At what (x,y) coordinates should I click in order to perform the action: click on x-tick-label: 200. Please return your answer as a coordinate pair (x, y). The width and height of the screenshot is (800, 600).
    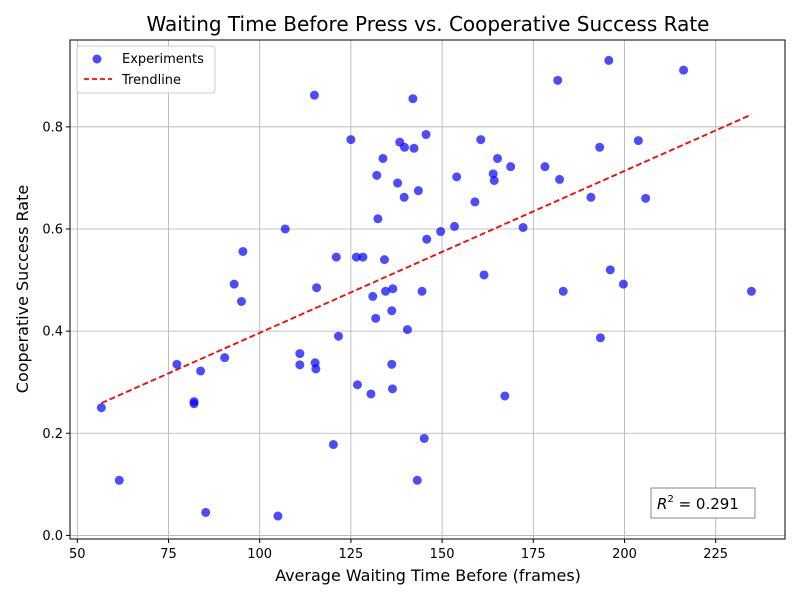
    Looking at the image, I should click on (624, 554).